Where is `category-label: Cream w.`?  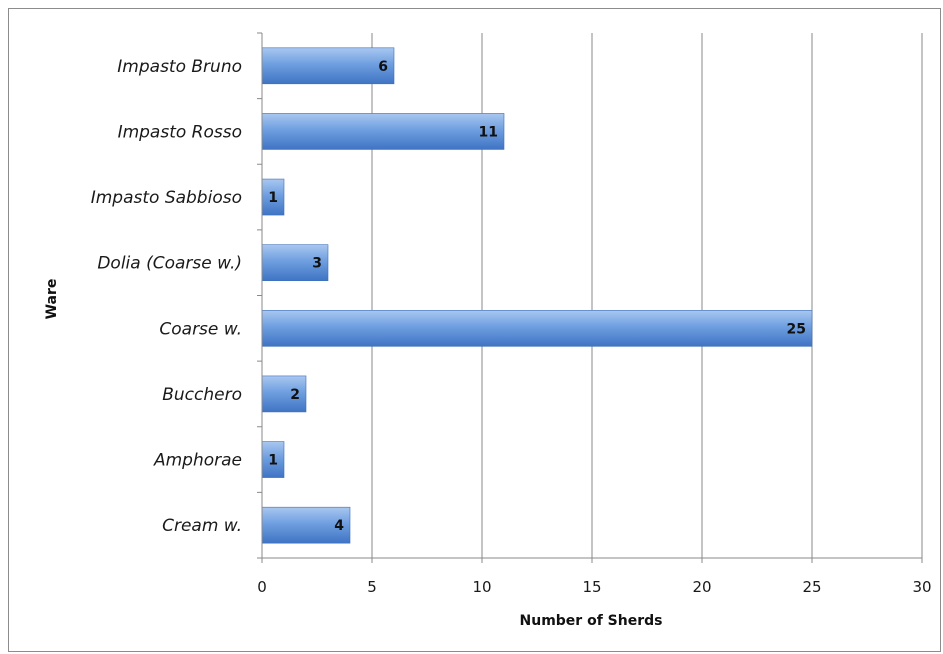 category-label: Cream w. is located at coordinates (202, 526).